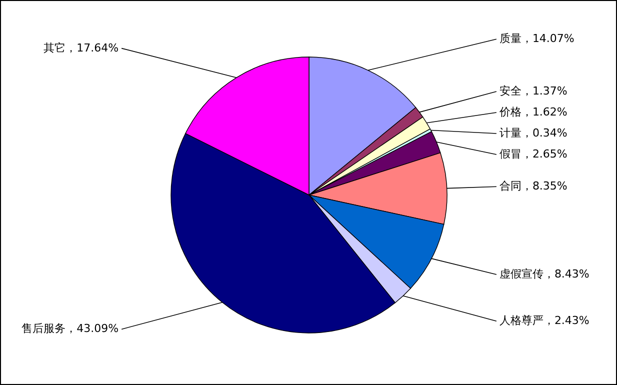  What do you see at coordinates (533, 186) in the screenshot?
I see `slice-label: 合同，8.35%` at bounding box center [533, 186].